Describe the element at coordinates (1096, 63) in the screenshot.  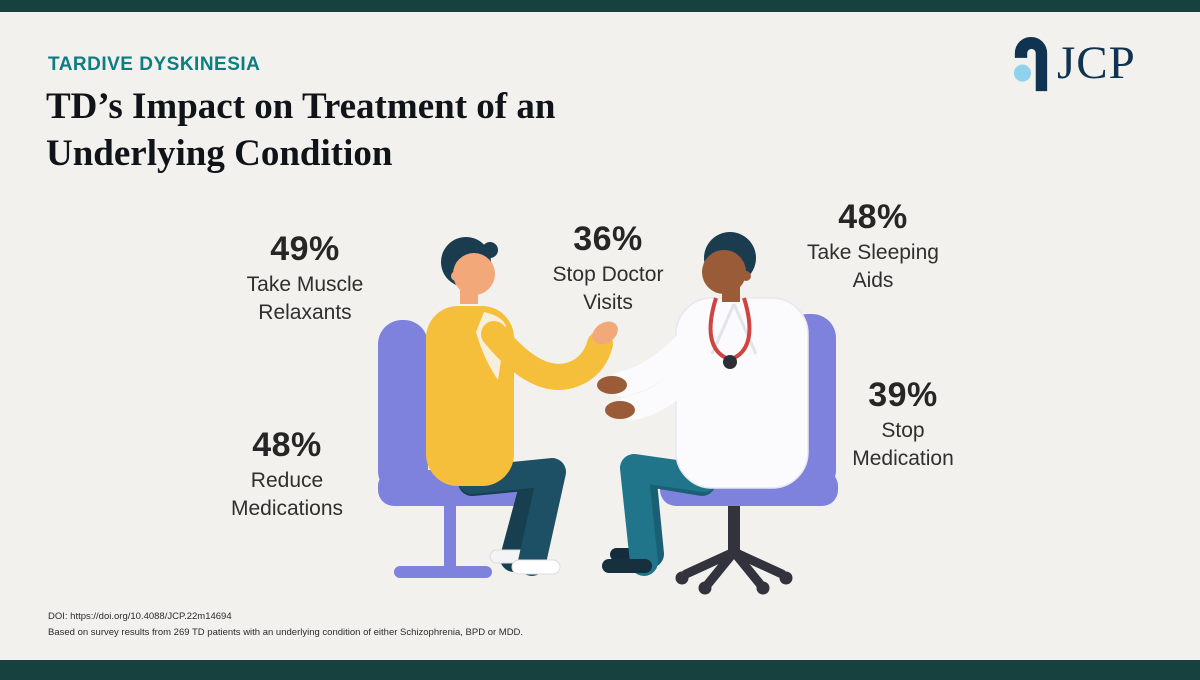
I see `jcp-logo-text: JCP` at that location.